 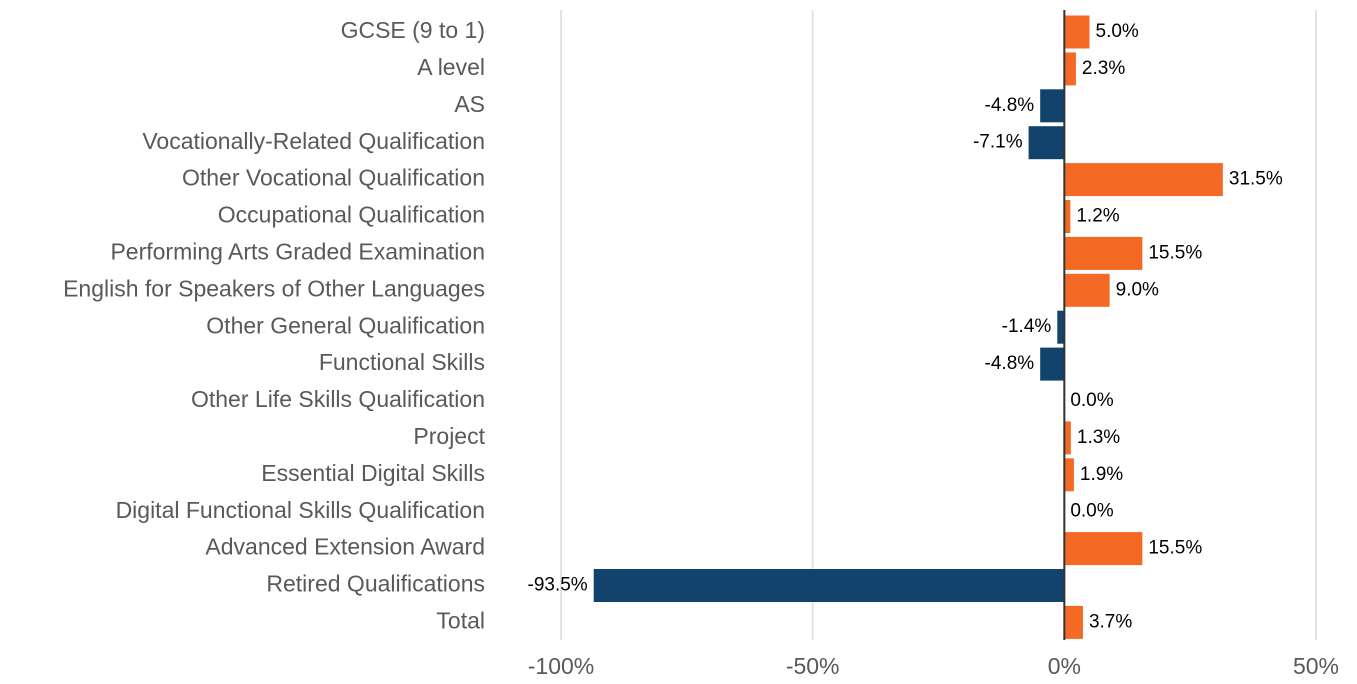 I want to click on value-label: 2.3%, so click(x=1103, y=68).